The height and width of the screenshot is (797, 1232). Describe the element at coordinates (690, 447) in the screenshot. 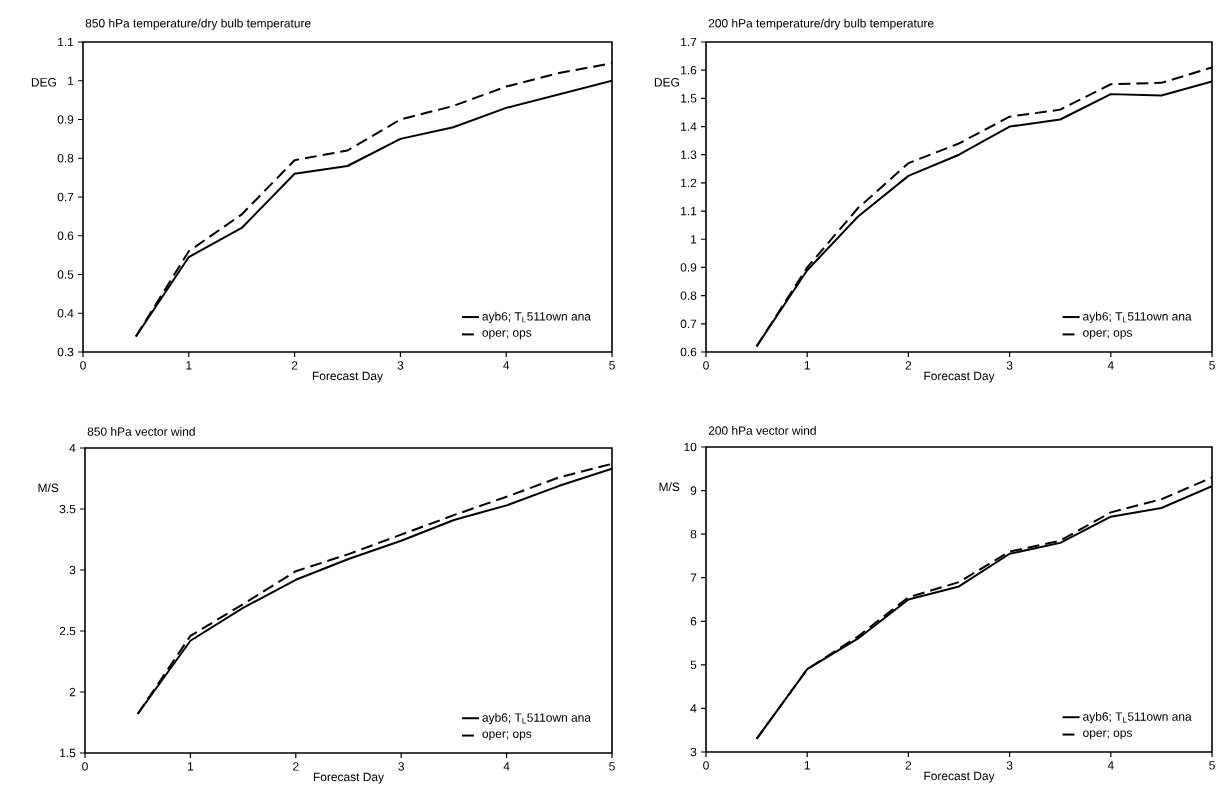

I see `y-tick-label: 10` at that location.